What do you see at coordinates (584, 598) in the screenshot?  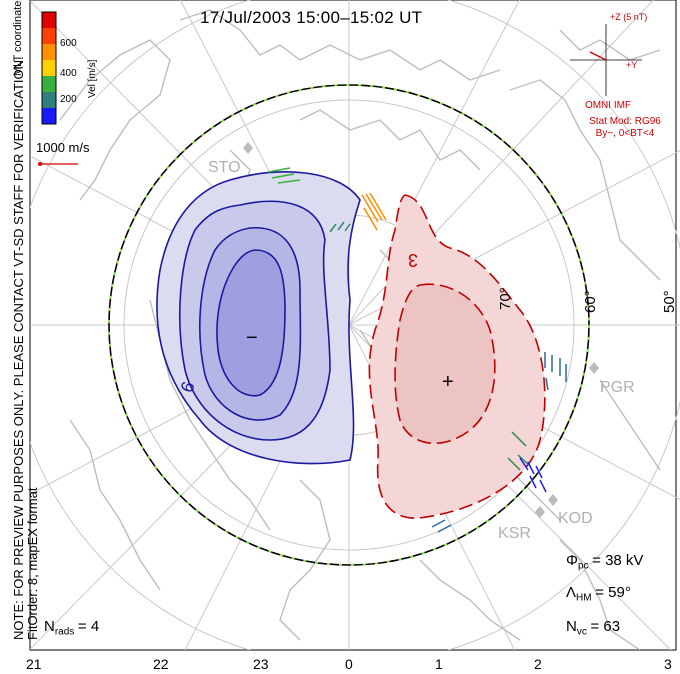 I see `lambda-subscript: HM` at bounding box center [584, 598].